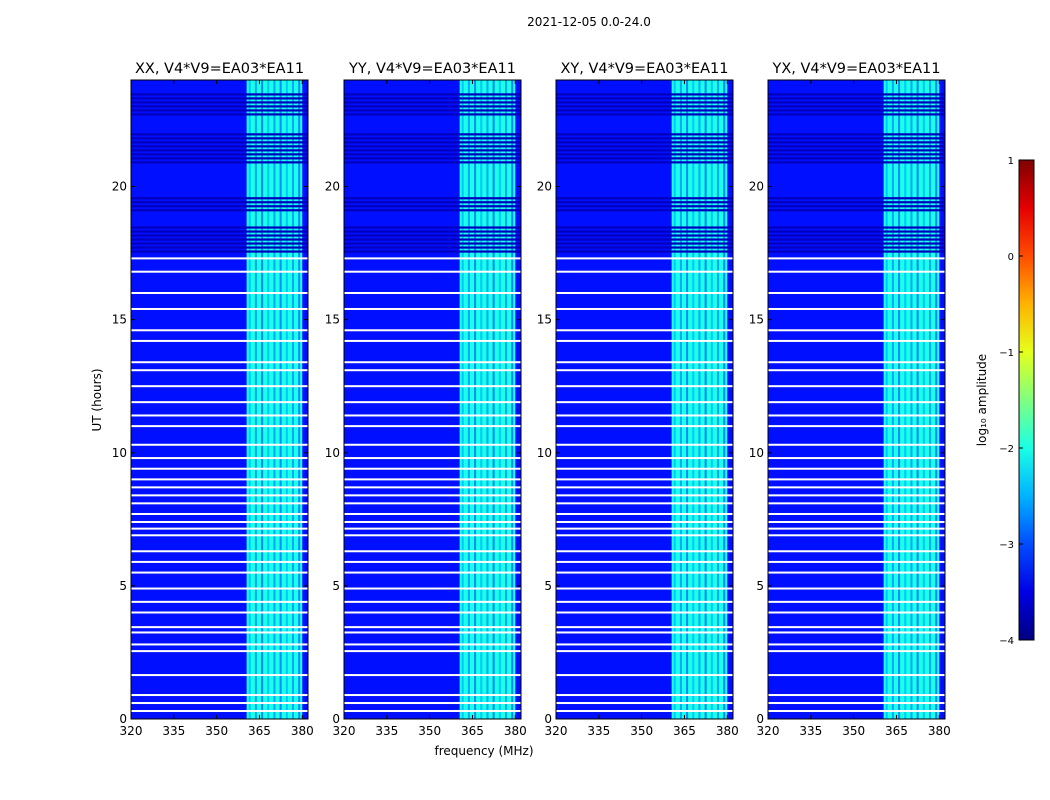 Image resolution: width=1050 pixels, height=800 pixels. Describe the element at coordinates (760, 719) in the screenshot. I see `y-tick-label: 0` at that location.